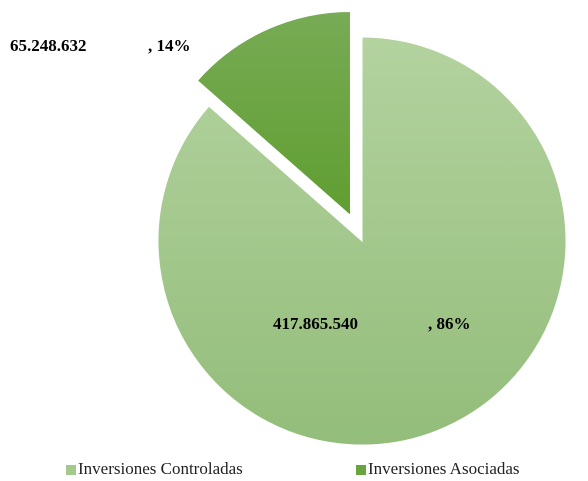 The image size is (588, 481). What do you see at coordinates (444, 468) in the screenshot?
I see `legend-label: Inversiones Asociadas` at bounding box center [444, 468].